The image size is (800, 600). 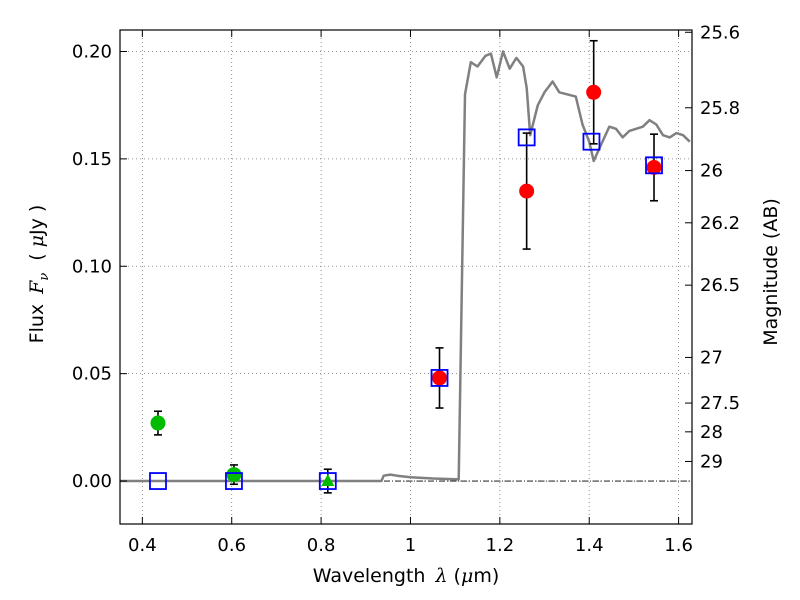 I want to click on x-tick-label: 0.4, so click(x=142, y=545).